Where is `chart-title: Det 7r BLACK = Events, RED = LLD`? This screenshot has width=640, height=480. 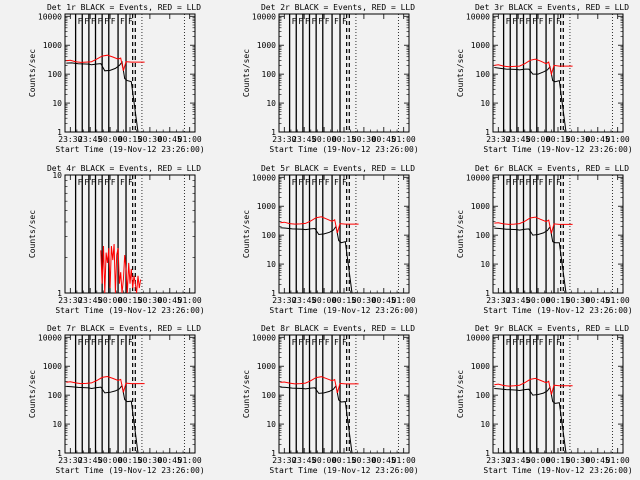
chart-title: Det 7r BLACK = Events, RED = LLD is located at coordinates (124, 328).